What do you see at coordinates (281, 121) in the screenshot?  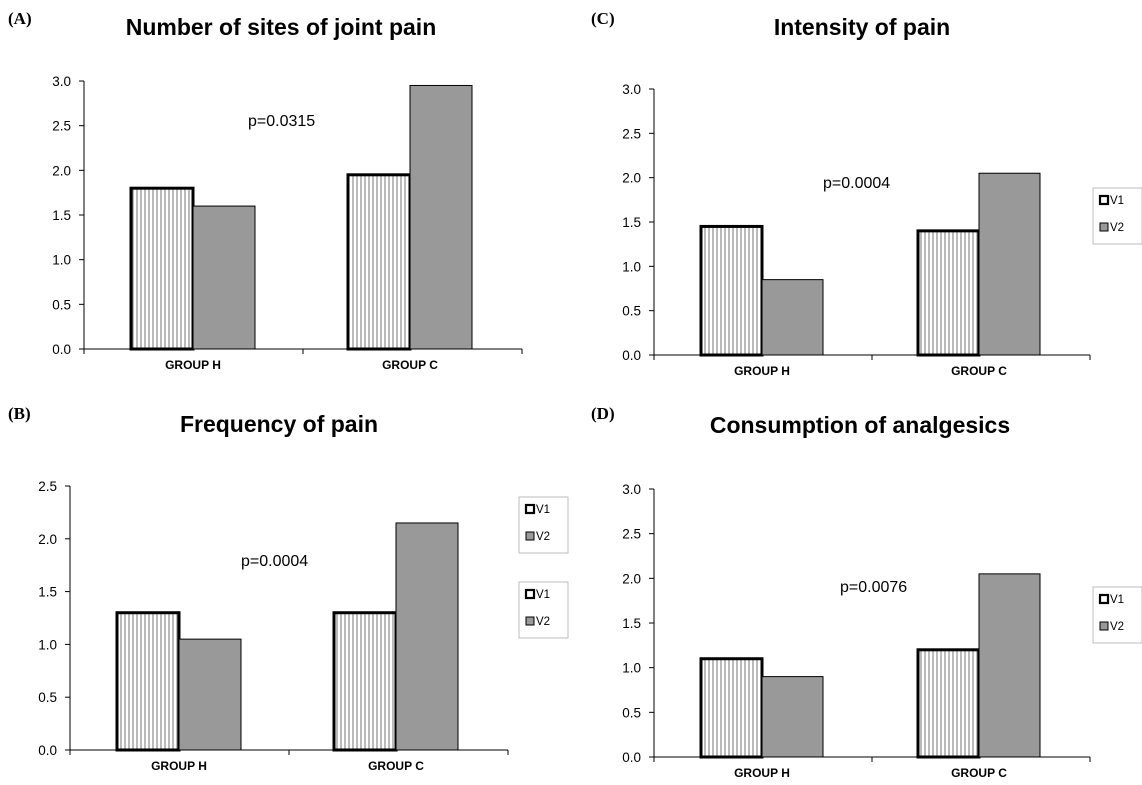 I see `p-value-annotation: p=0.0315` at bounding box center [281, 121].